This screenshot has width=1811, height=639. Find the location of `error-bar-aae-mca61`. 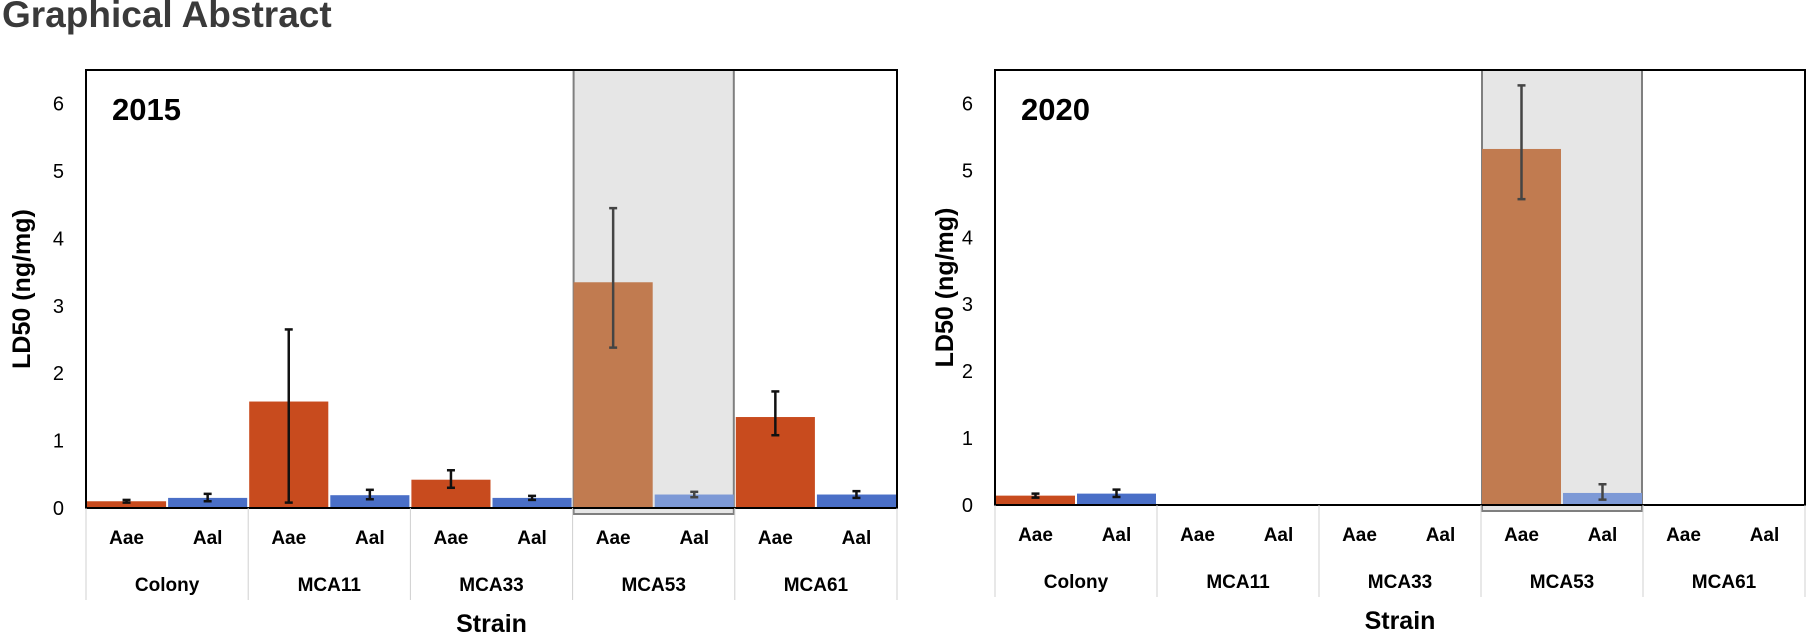

error-bar-aae-mca61 is located at coordinates (775, 413).